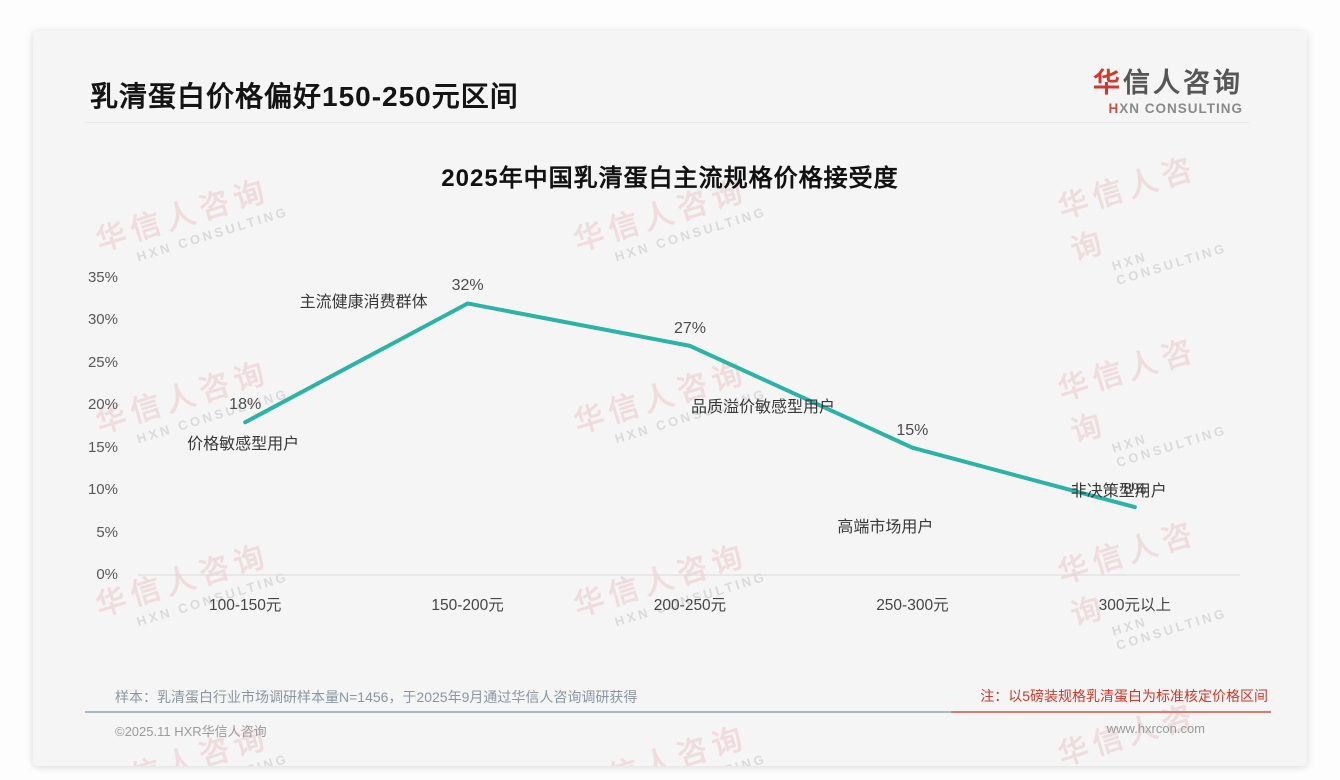  I want to click on header-divider, so click(667, 122).